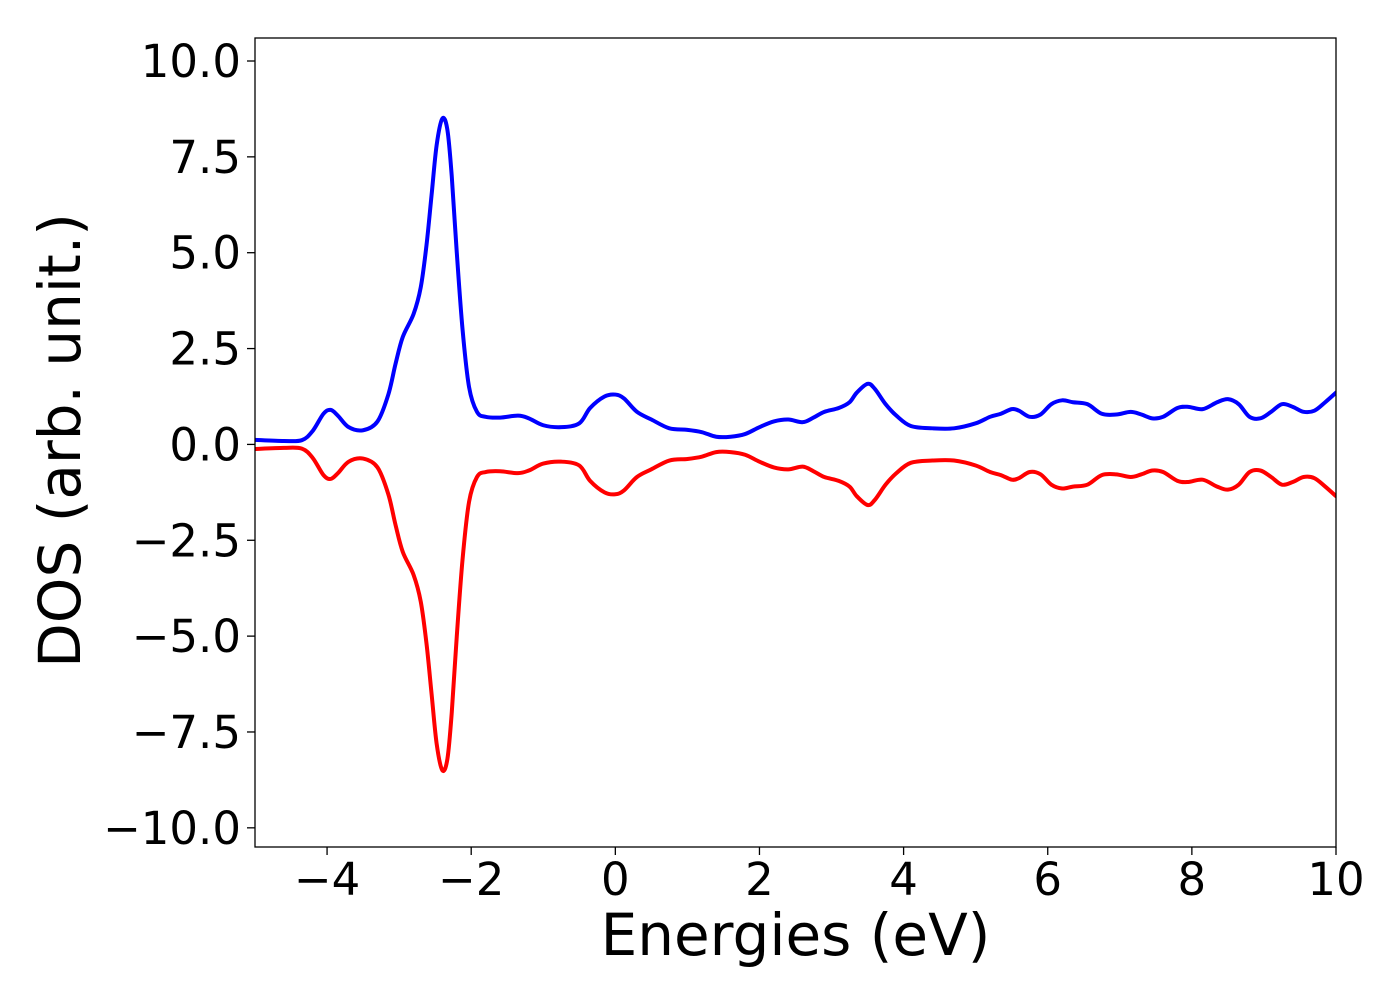 The height and width of the screenshot is (1000, 1400). What do you see at coordinates (172, 828) in the screenshot?
I see `y-tick-label: −10.0` at bounding box center [172, 828].